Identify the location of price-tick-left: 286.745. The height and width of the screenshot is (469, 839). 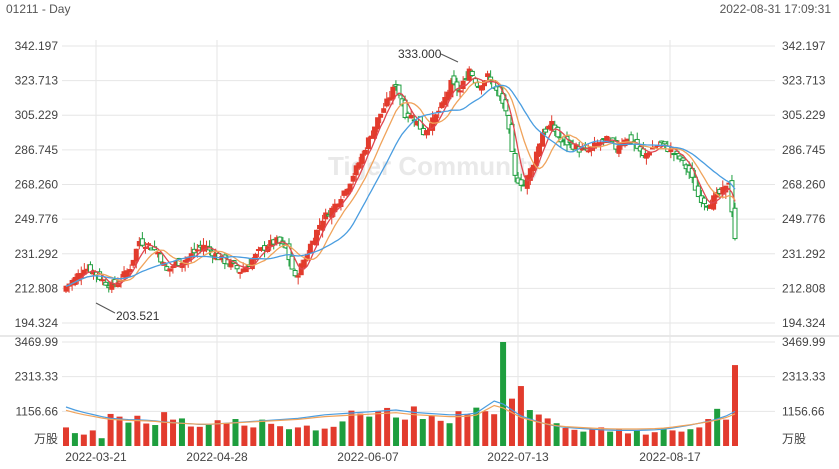
(37, 150).